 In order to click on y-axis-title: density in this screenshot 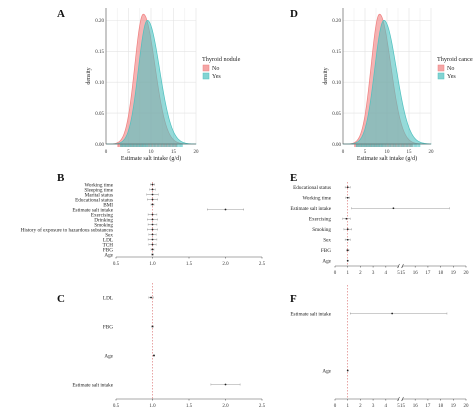, I will do `click(326, 75)`.